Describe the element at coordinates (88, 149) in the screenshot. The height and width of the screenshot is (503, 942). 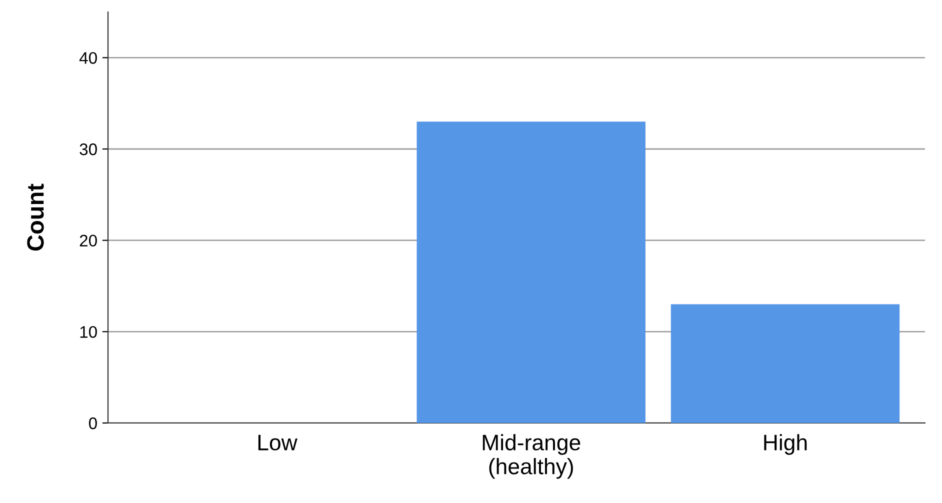
I see `y-tick-label: 30` at that location.